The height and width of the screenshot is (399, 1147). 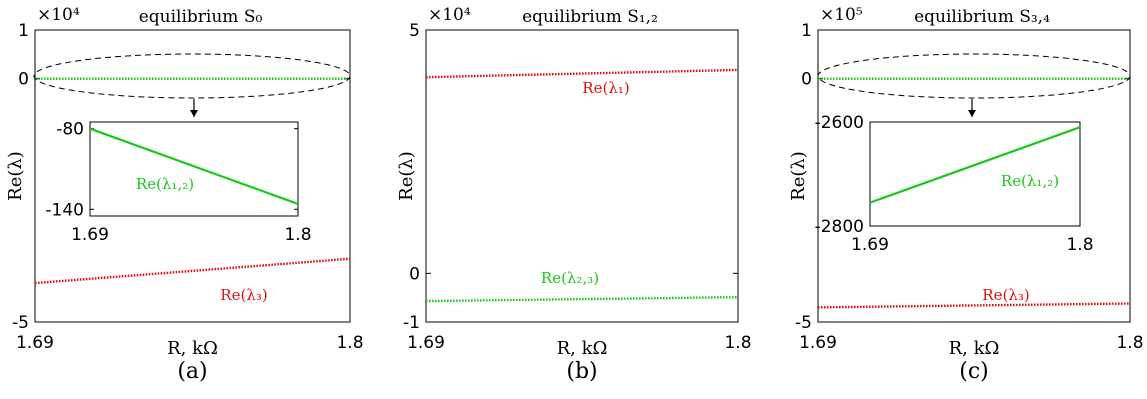 What do you see at coordinates (414, 31) in the screenshot?
I see `y-tick-label: 5` at bounding box center [414, 31].